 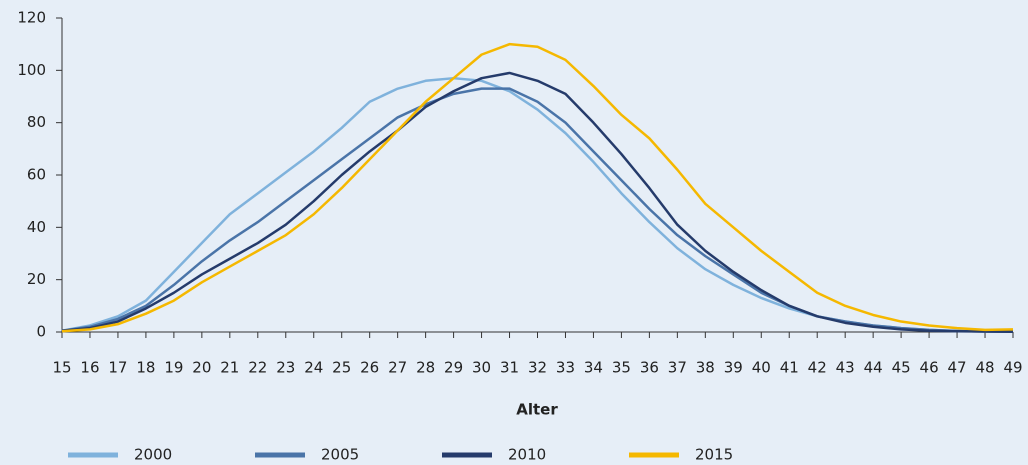 What do you see at coordinates (397, 368) in the screenshot?
I see `x-tick-label: 27` at bounding box center [397, 368].